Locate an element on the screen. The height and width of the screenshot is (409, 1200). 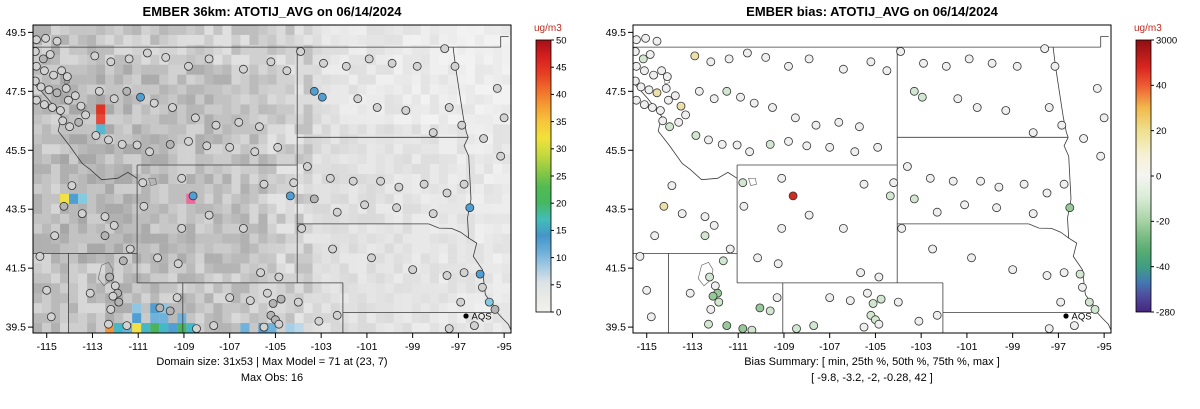
svg-text: 0 is located at coordinates (1158, 176).